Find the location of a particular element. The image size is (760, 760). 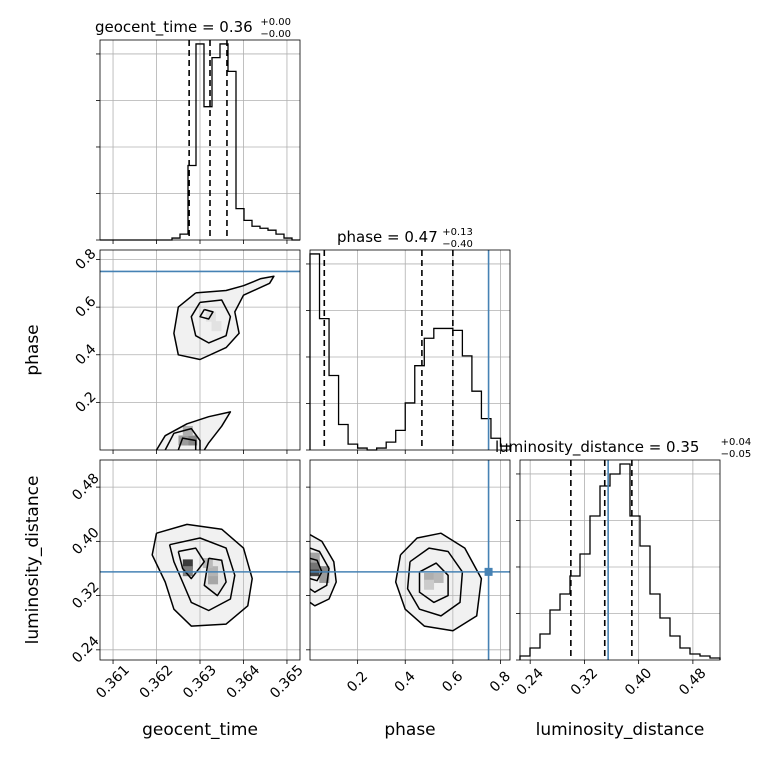

histogram-panel-phase: phase = 0.47 +0.13−0.40 is located at coordinates (408, 340).